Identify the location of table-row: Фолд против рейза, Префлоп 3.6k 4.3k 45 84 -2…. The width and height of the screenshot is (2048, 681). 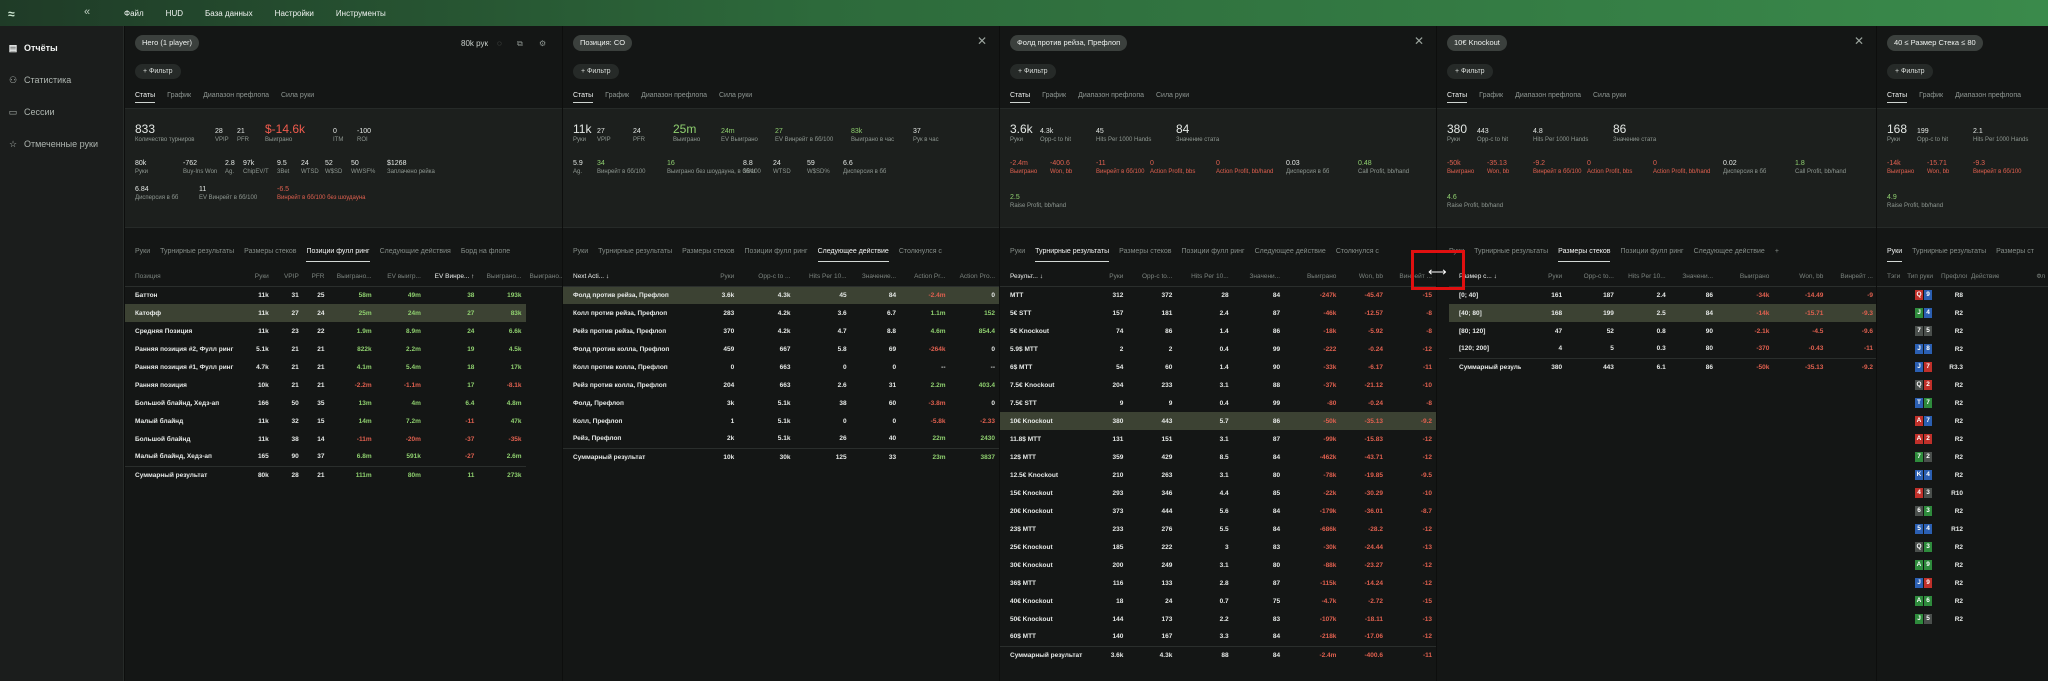
(781, 295).